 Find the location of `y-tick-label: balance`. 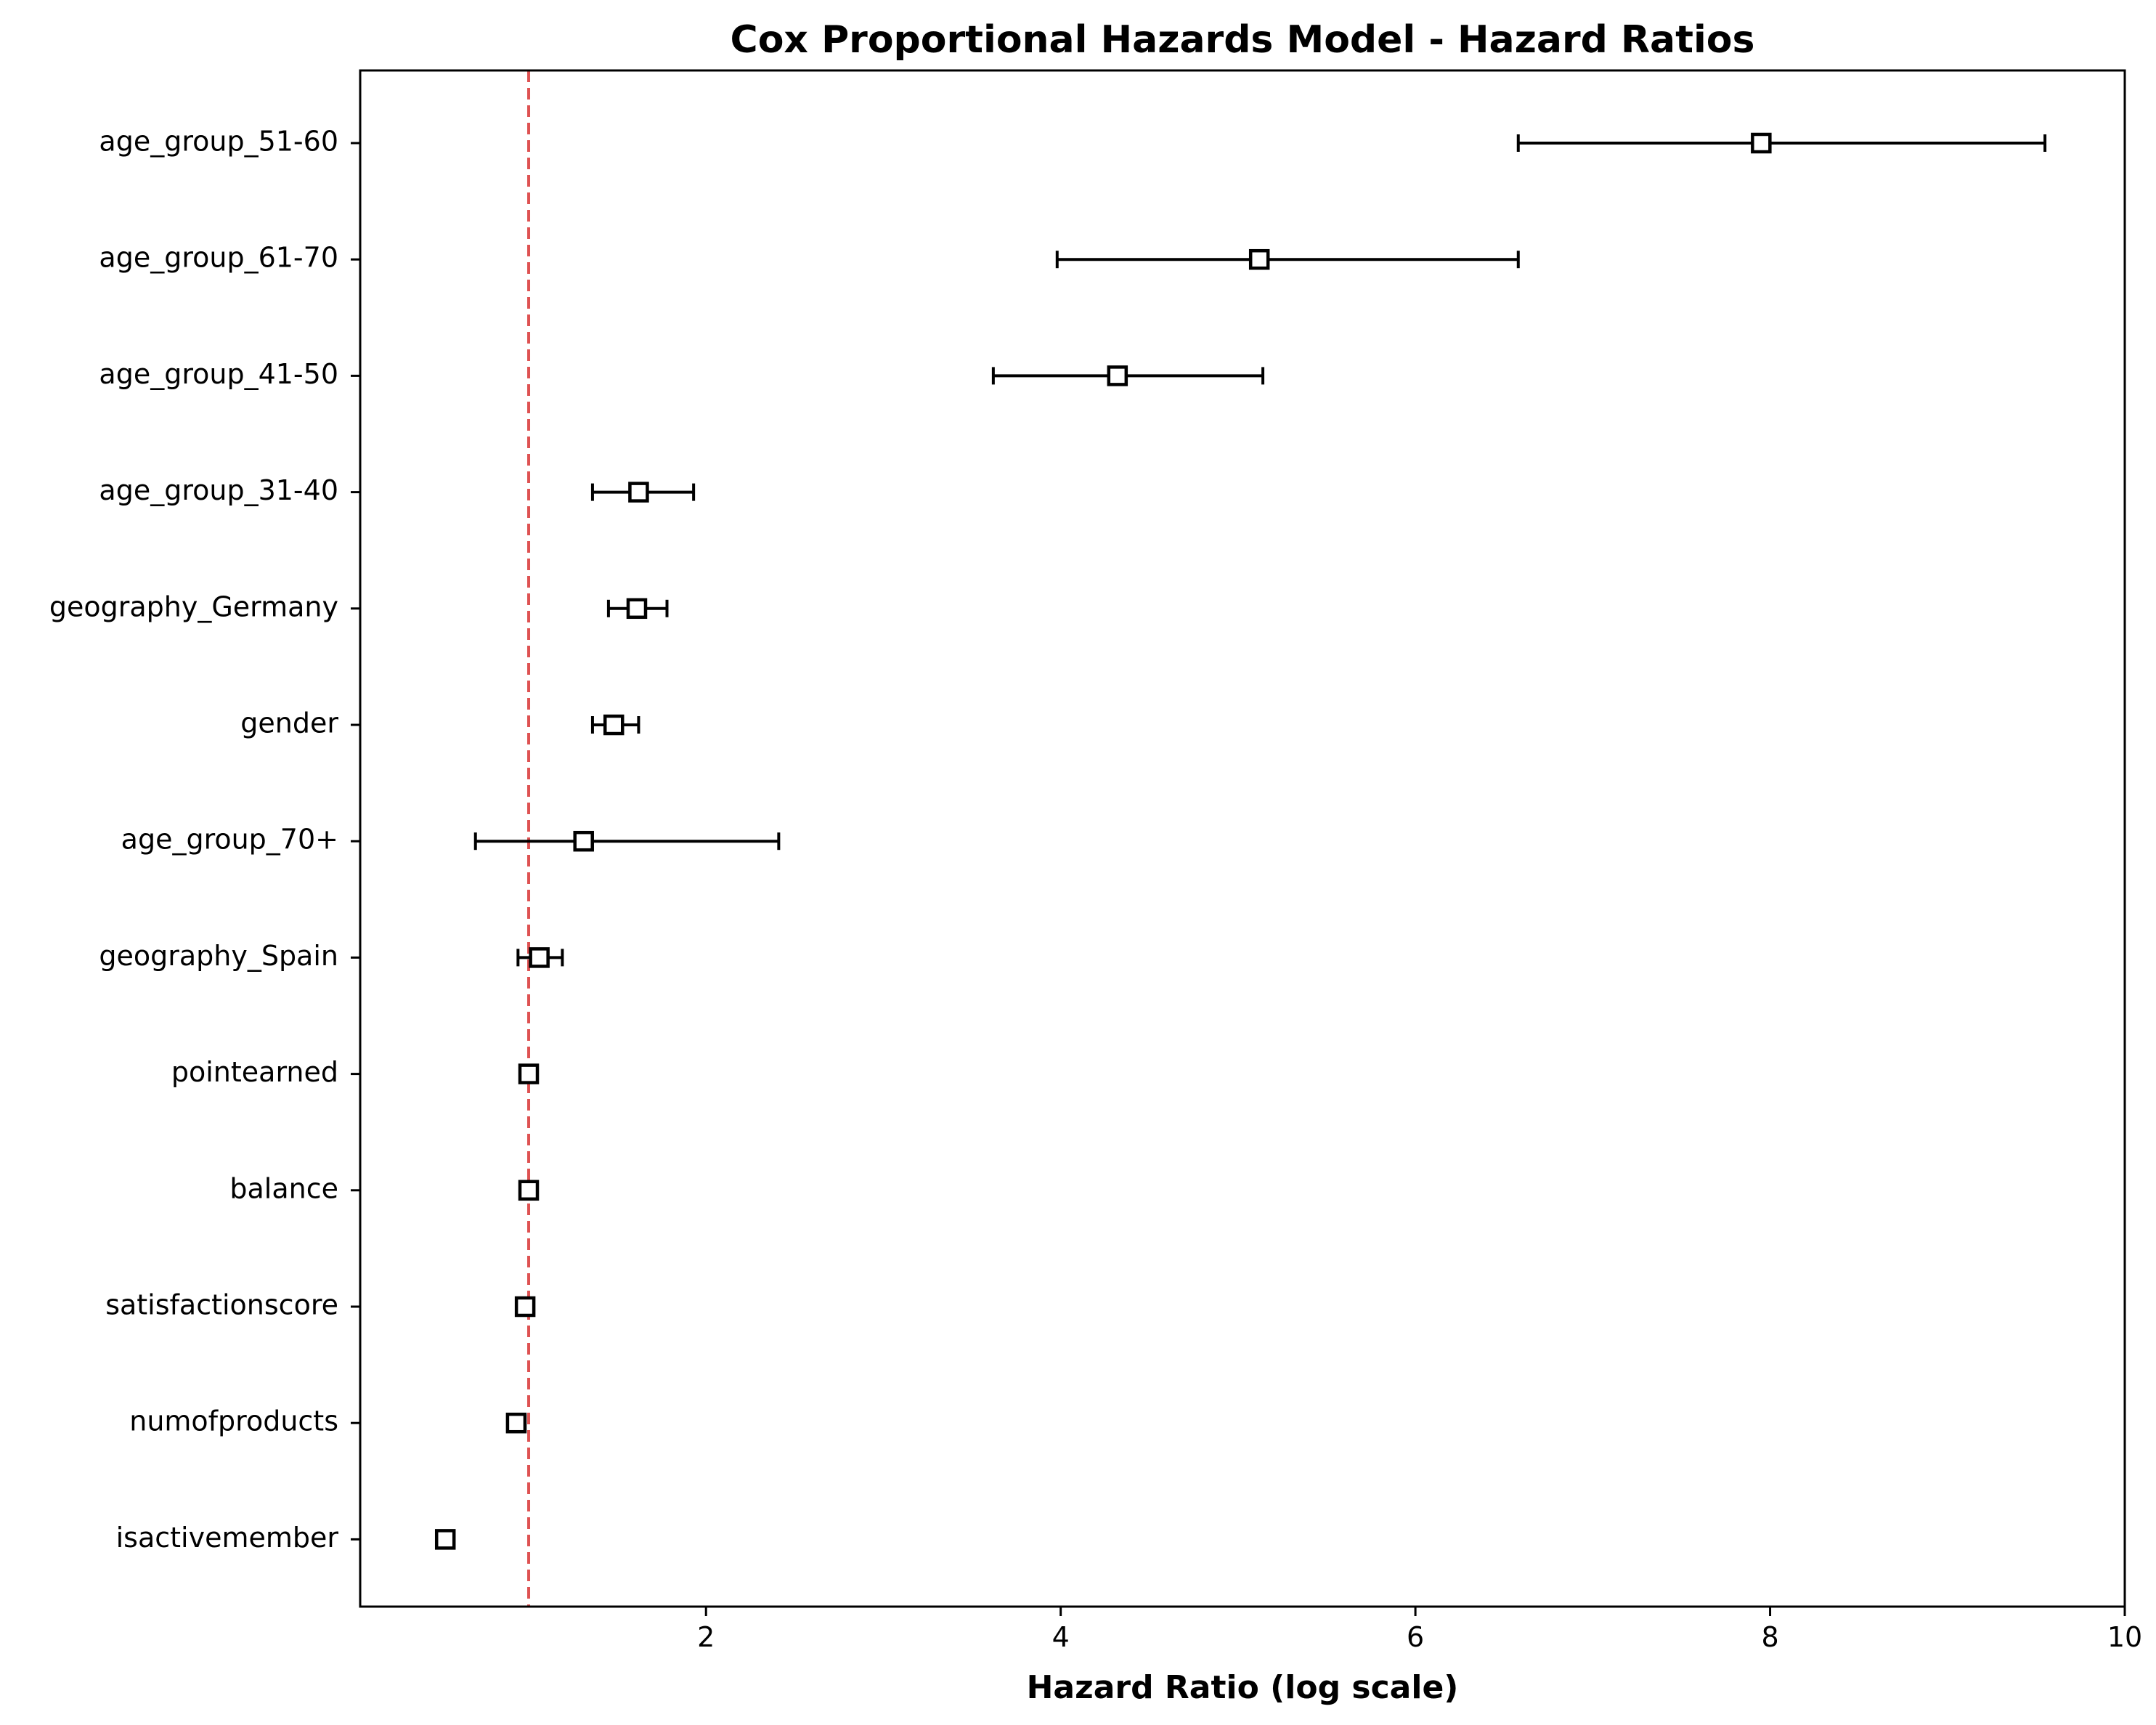

y-tick-label: balance is located at coordinates (283, 1188).